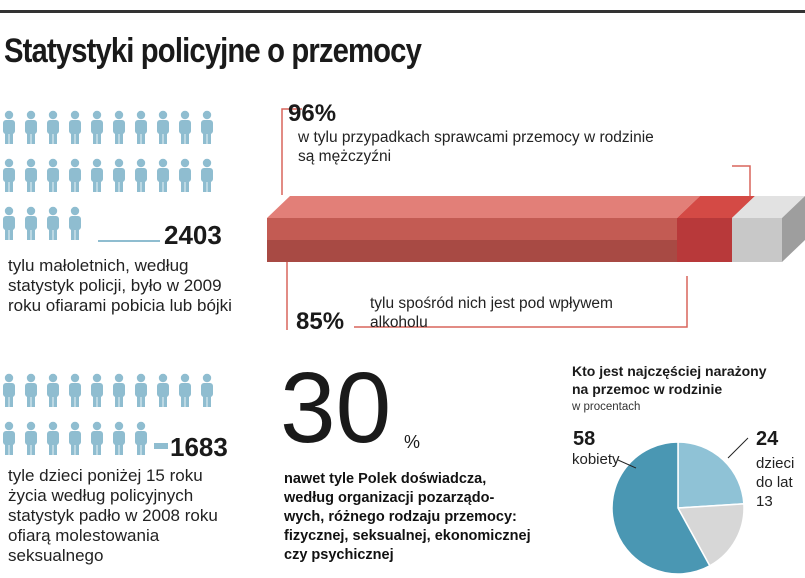 This screenshot has height=578, width=805. Describe the element at coordinates (738, 448) in the screenshot. I see `pie-callout-right` at that location.